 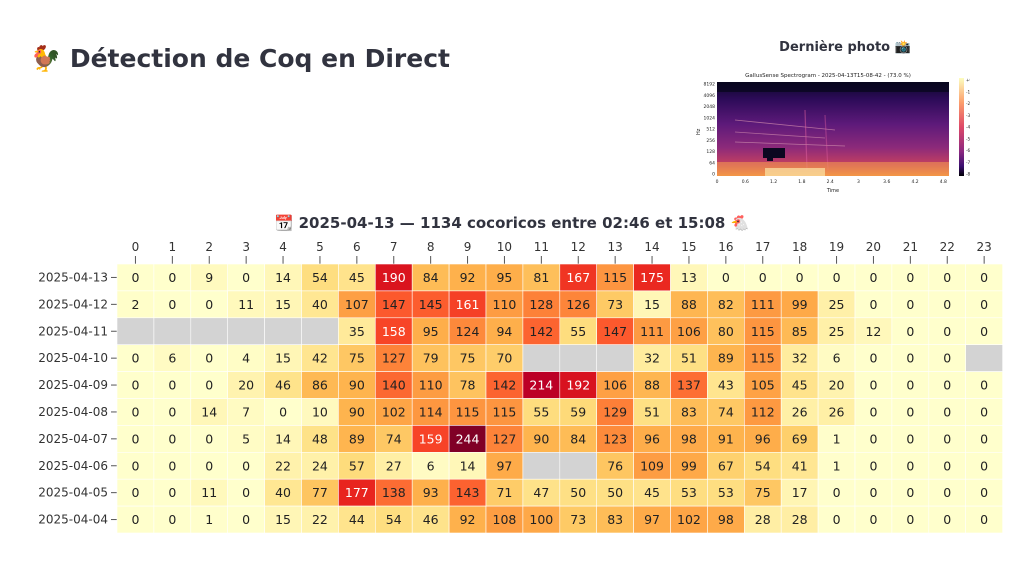 I want to click on heatmap-cell-label: 7, so click(x=246, y=411).